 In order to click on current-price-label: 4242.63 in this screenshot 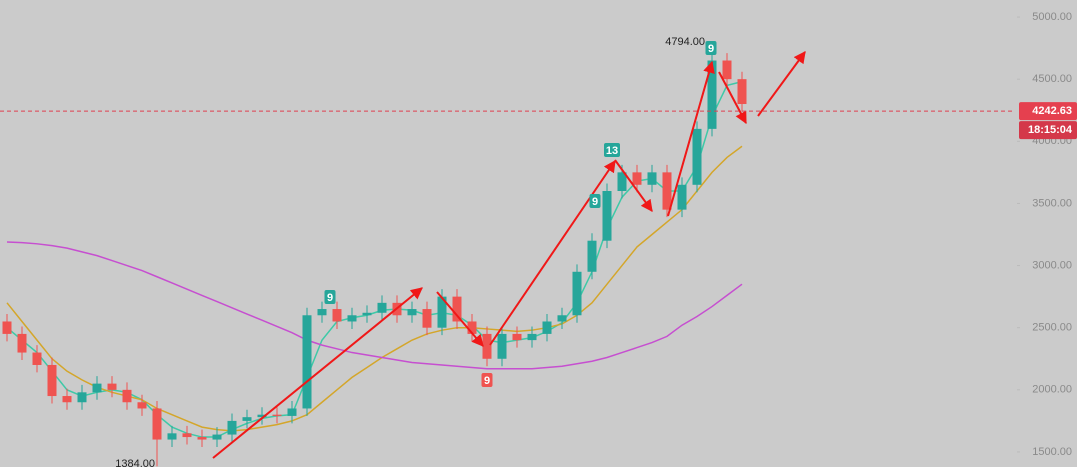, I will do `click(1052, 111)`.